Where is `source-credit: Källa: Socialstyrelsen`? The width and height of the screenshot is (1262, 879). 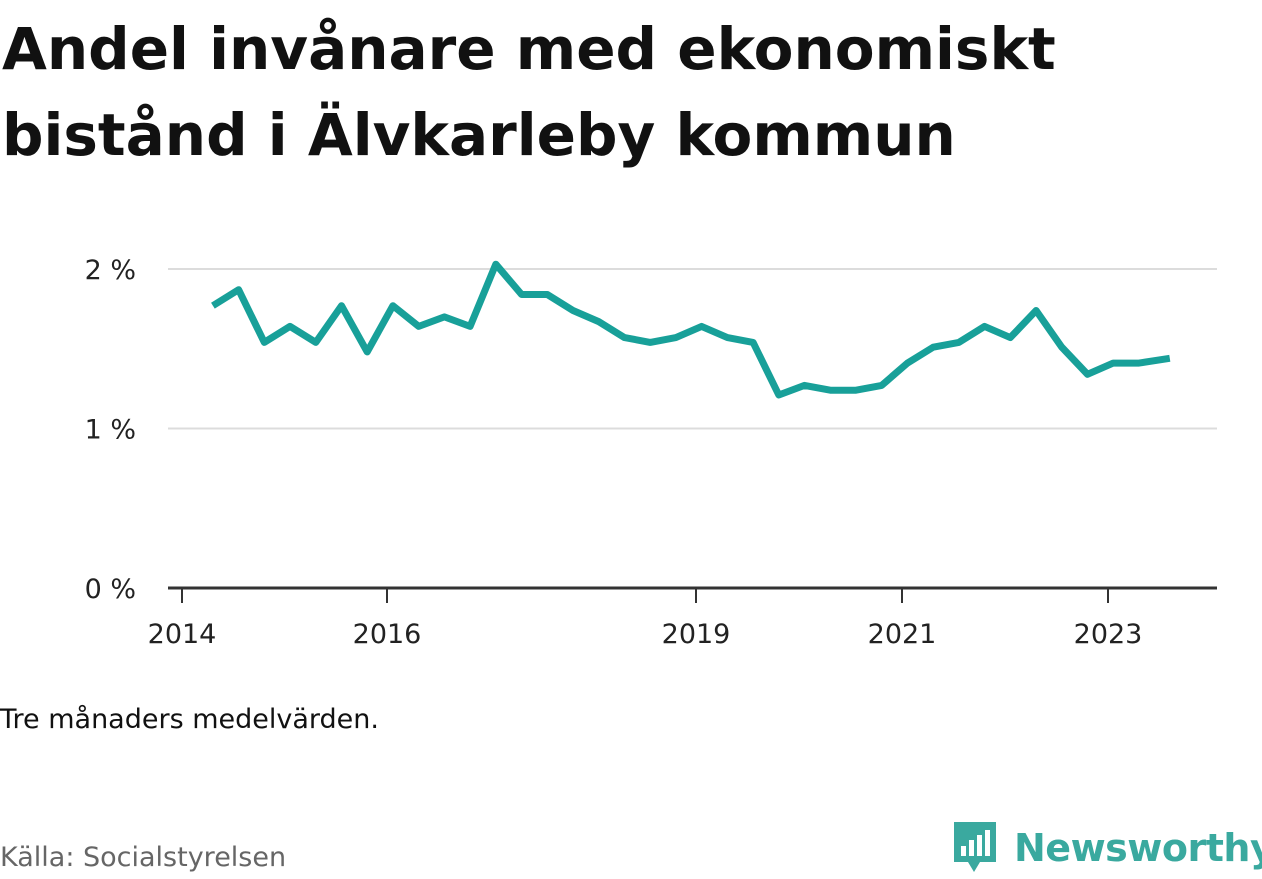 source-credit: Källa: Socialstyrelsen is located at coordinates (143, 857).